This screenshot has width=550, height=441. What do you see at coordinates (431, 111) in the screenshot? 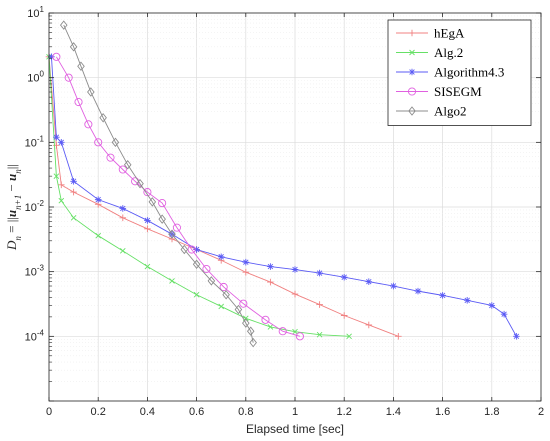
I see `legend-item: Algo2` at bounding box center [431, 111].